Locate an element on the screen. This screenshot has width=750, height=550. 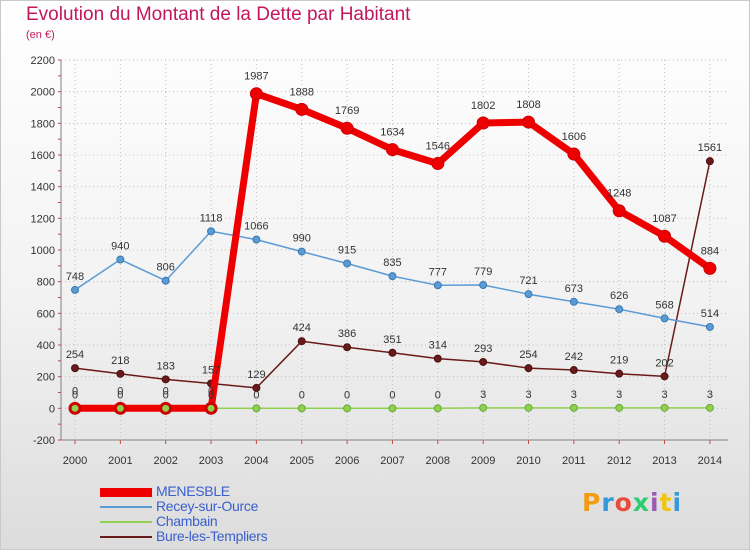
data-label-recey-sur-ource: 748 is located at coordinates (75, 277).